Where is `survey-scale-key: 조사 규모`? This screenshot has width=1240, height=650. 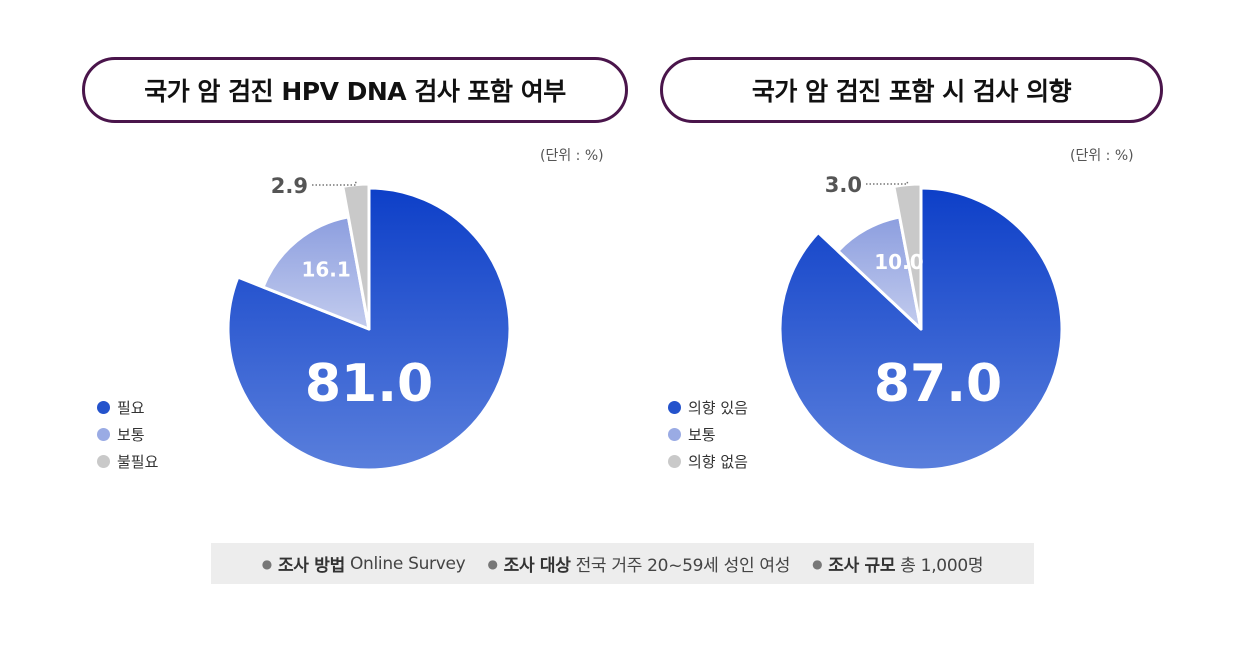 survey-scale-key: 조사 규모 is located at coordinates (862, 566).